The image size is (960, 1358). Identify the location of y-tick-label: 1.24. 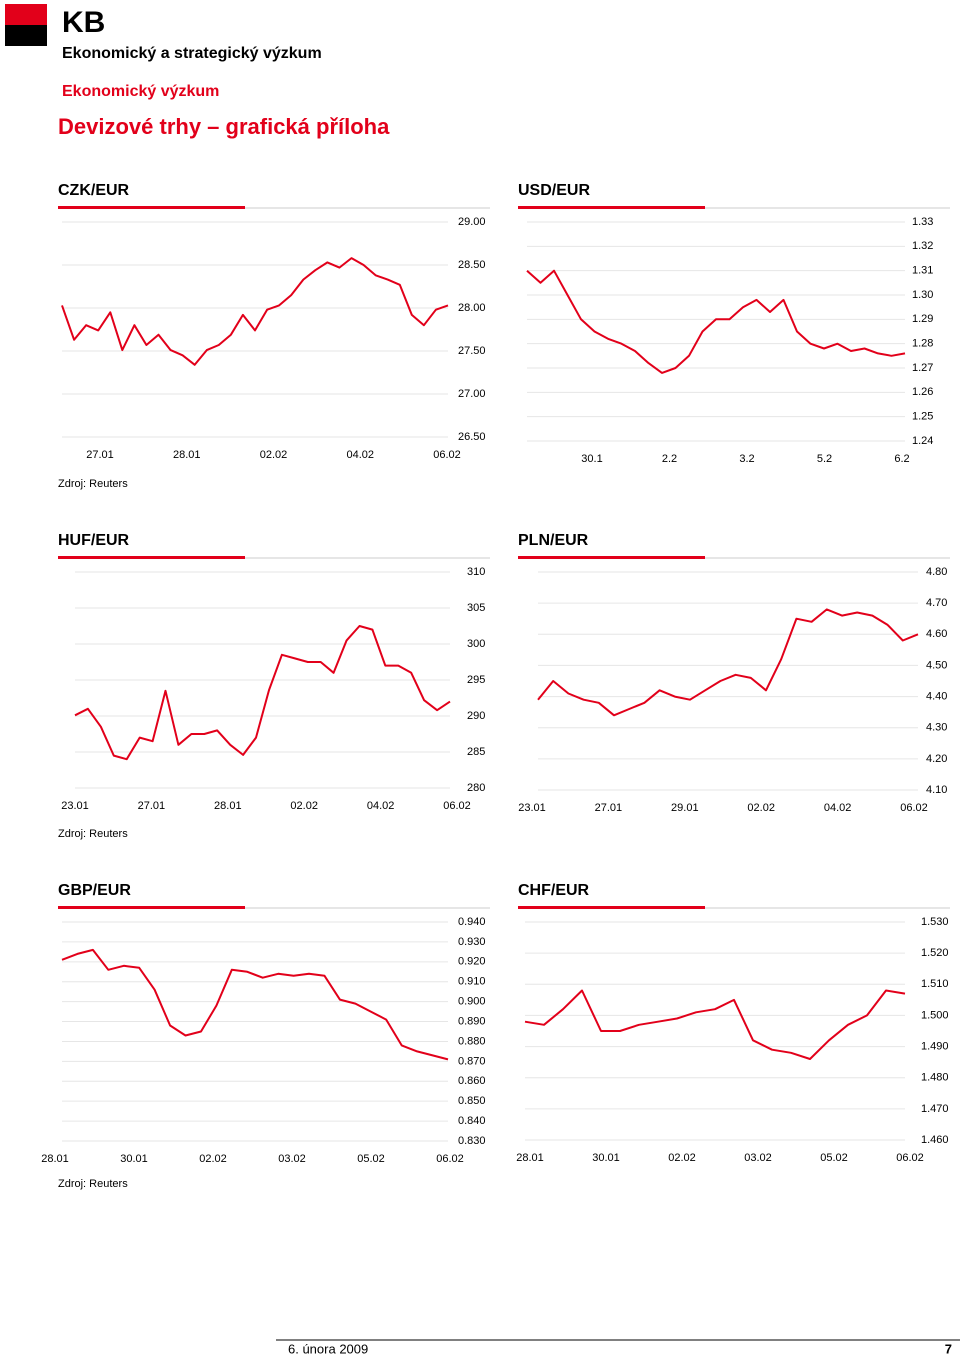
(922, 441).